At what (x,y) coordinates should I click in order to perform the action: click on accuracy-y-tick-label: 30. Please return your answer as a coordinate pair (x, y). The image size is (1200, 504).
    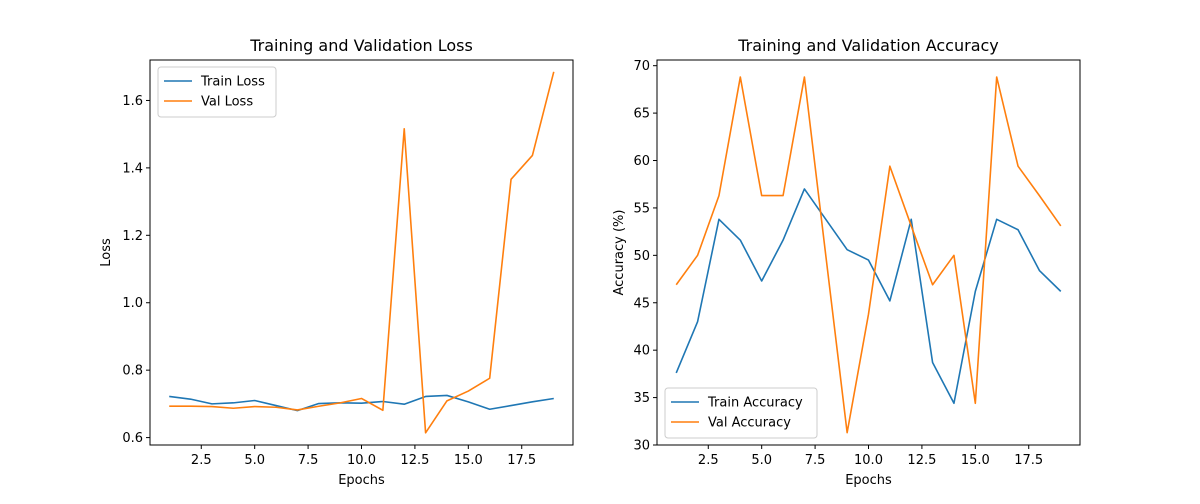
    Looking at the image, I should click on (641, 446).